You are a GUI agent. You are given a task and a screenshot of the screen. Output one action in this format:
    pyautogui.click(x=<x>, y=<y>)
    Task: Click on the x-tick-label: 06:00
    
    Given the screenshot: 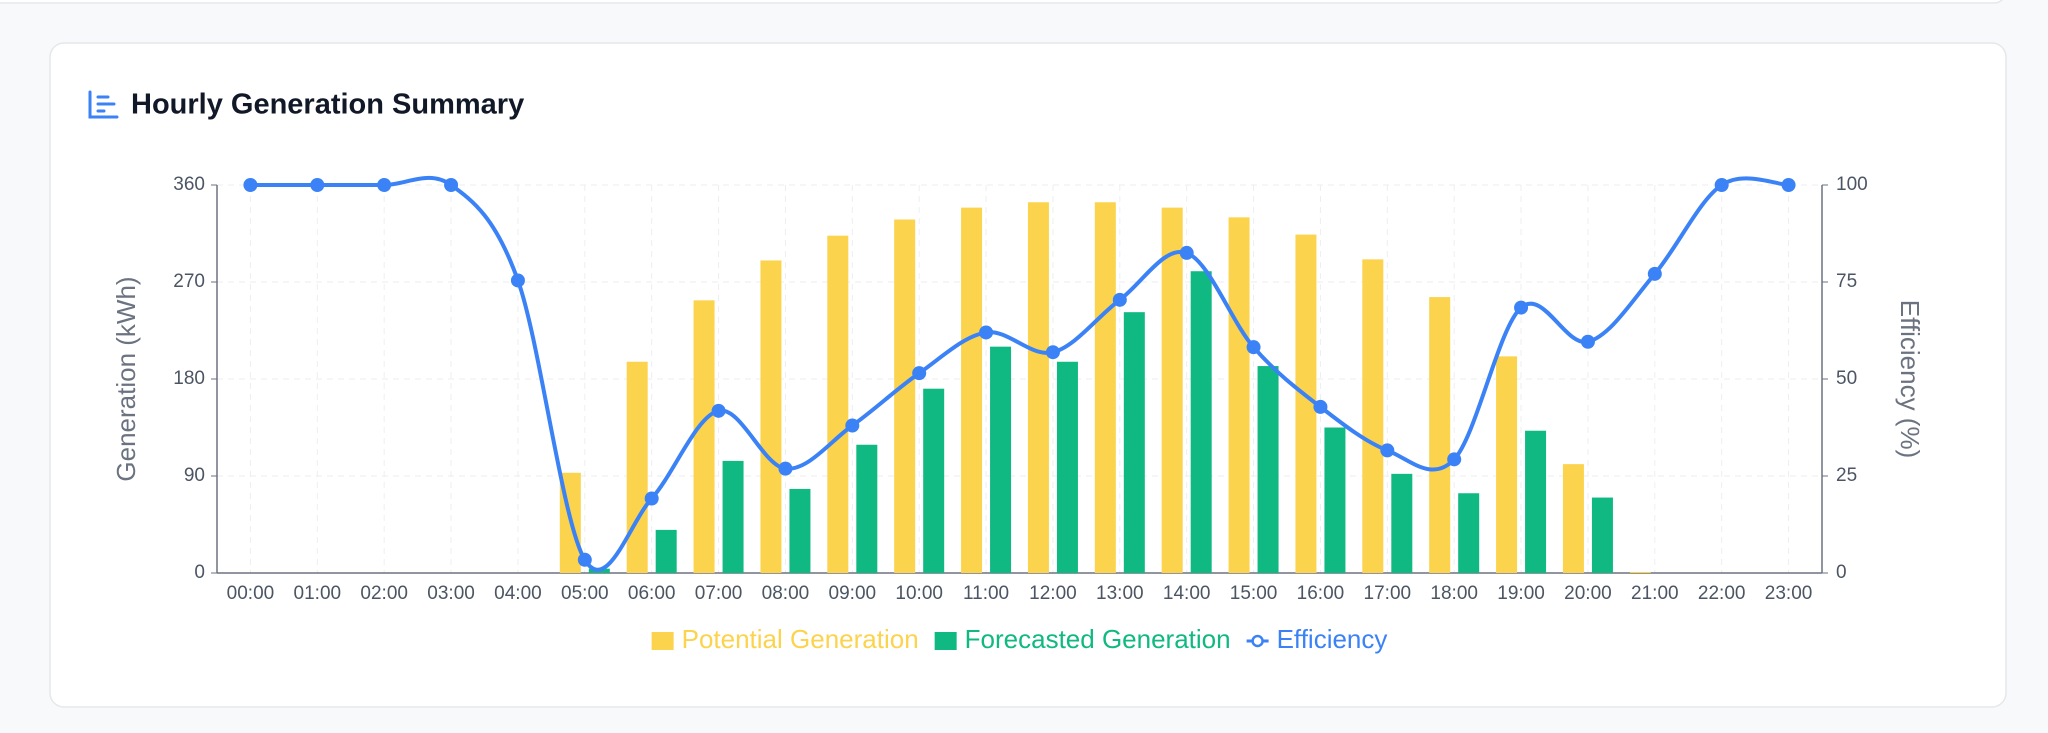 What is the action you would take?
    pyautogui.click(x=652, y=593)
    